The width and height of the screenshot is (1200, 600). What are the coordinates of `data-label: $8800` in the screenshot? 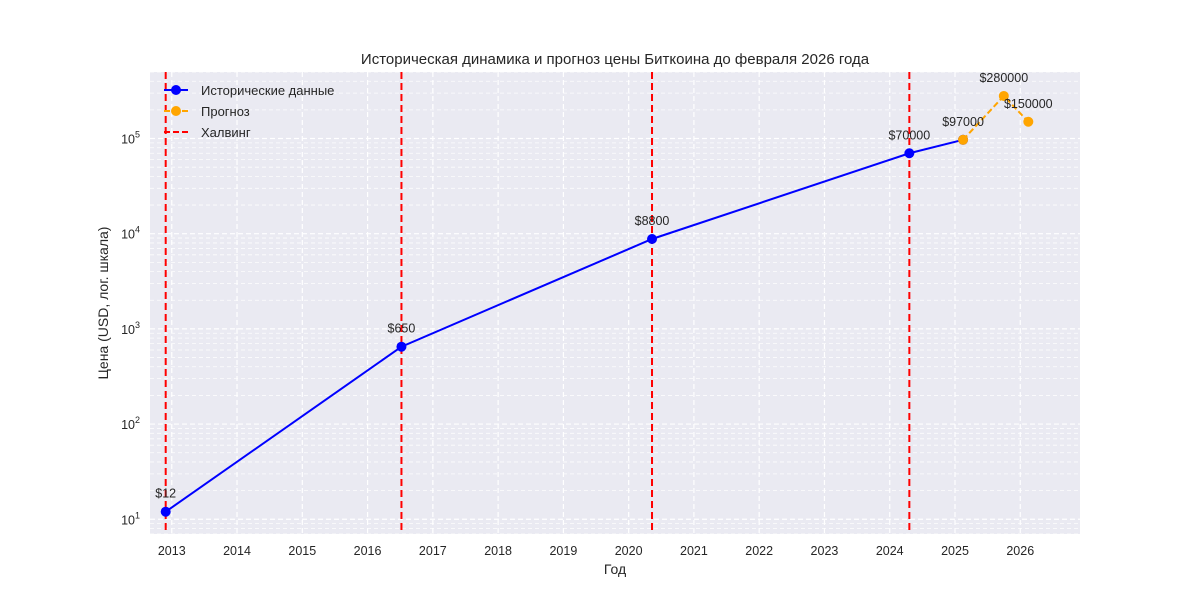 It's located at (652, 221).